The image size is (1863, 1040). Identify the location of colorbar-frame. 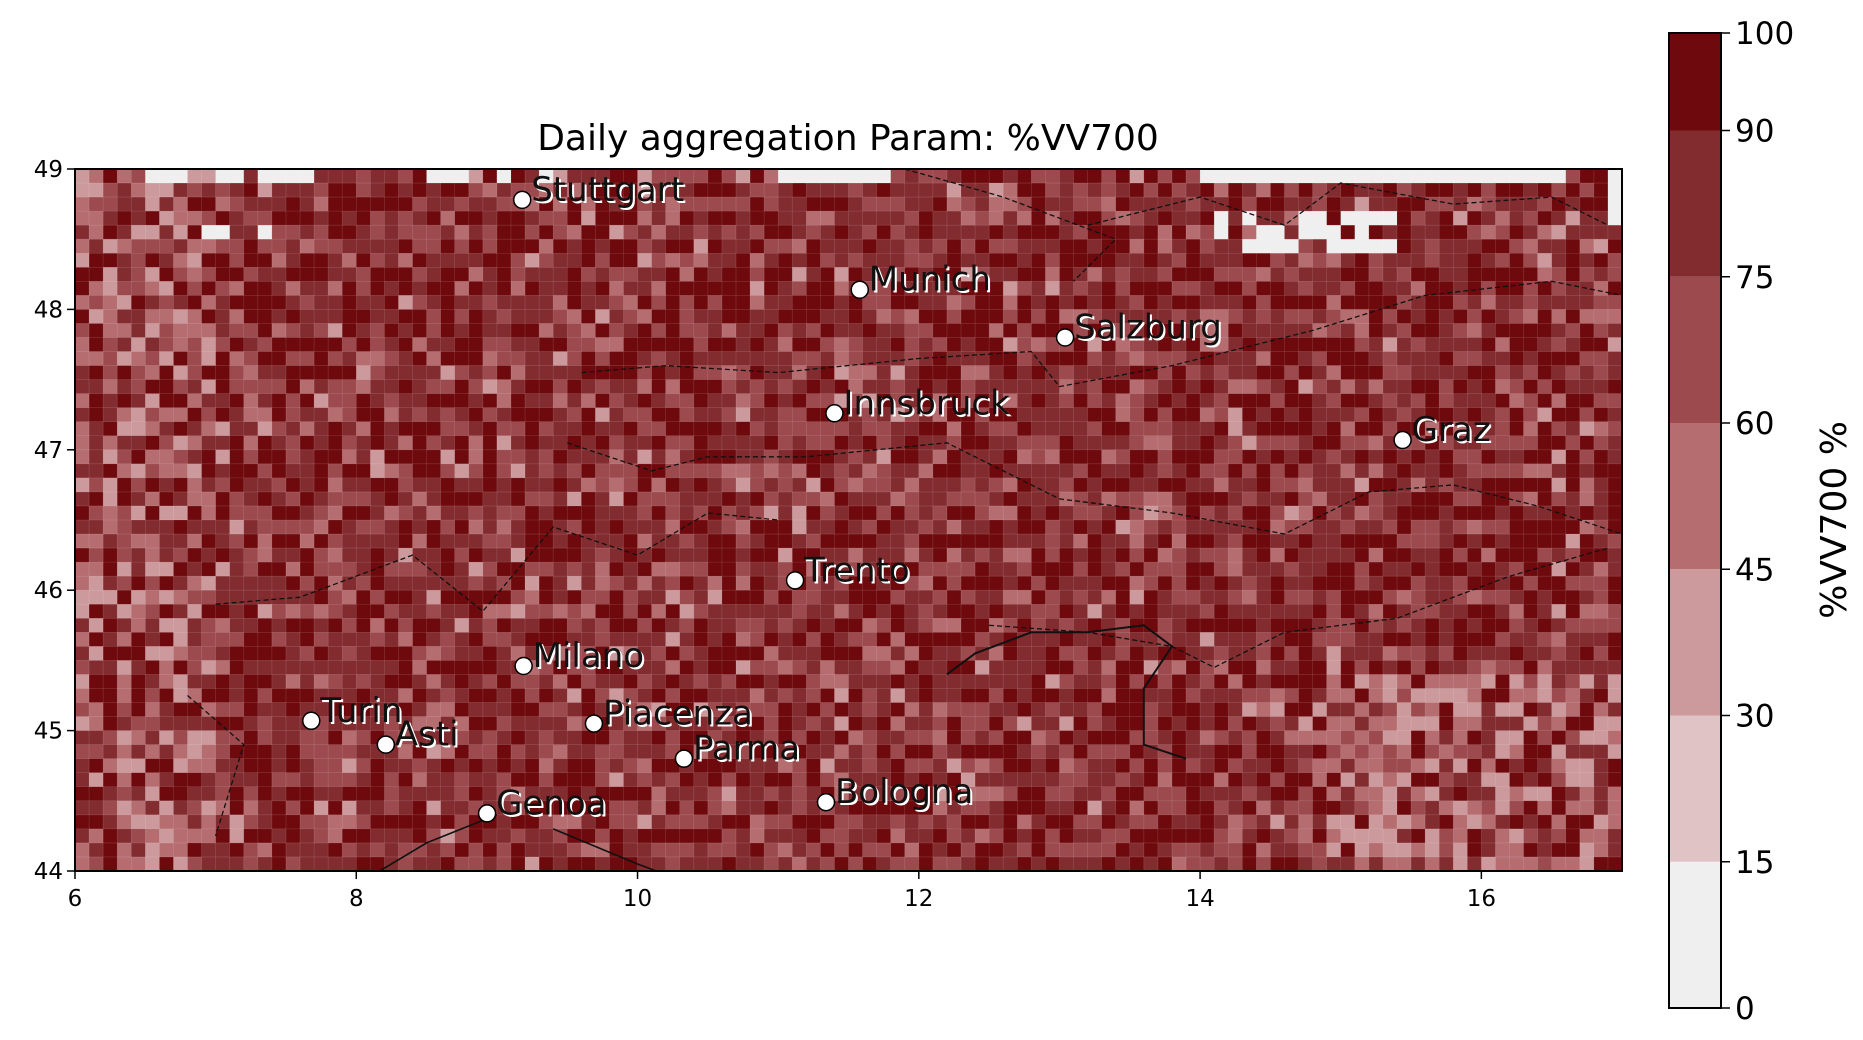
(1695, 520).